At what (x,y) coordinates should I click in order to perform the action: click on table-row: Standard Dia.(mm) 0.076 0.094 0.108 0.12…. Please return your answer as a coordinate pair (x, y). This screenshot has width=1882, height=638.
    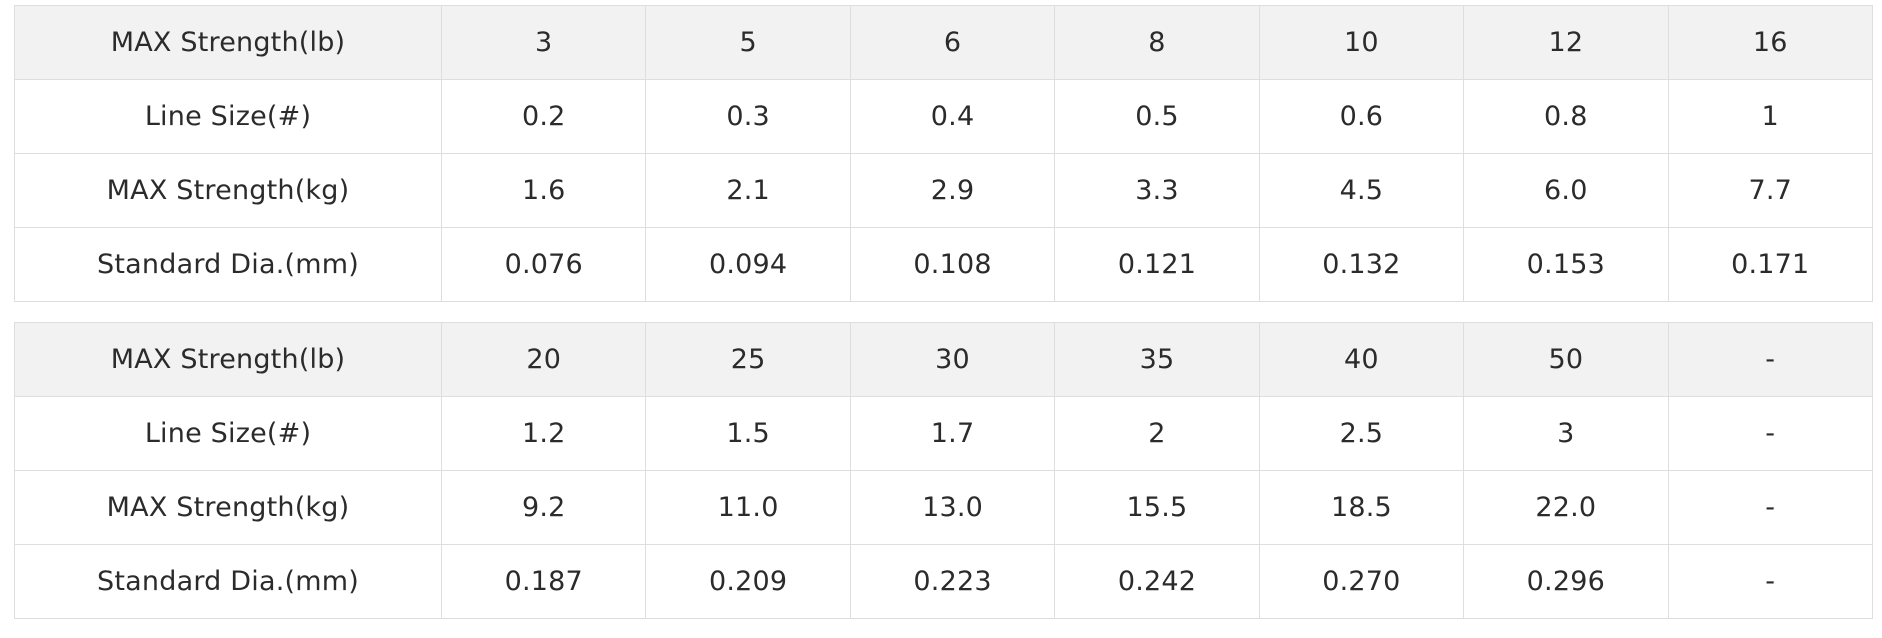
    Looking at the image, I should click on (943, 264).